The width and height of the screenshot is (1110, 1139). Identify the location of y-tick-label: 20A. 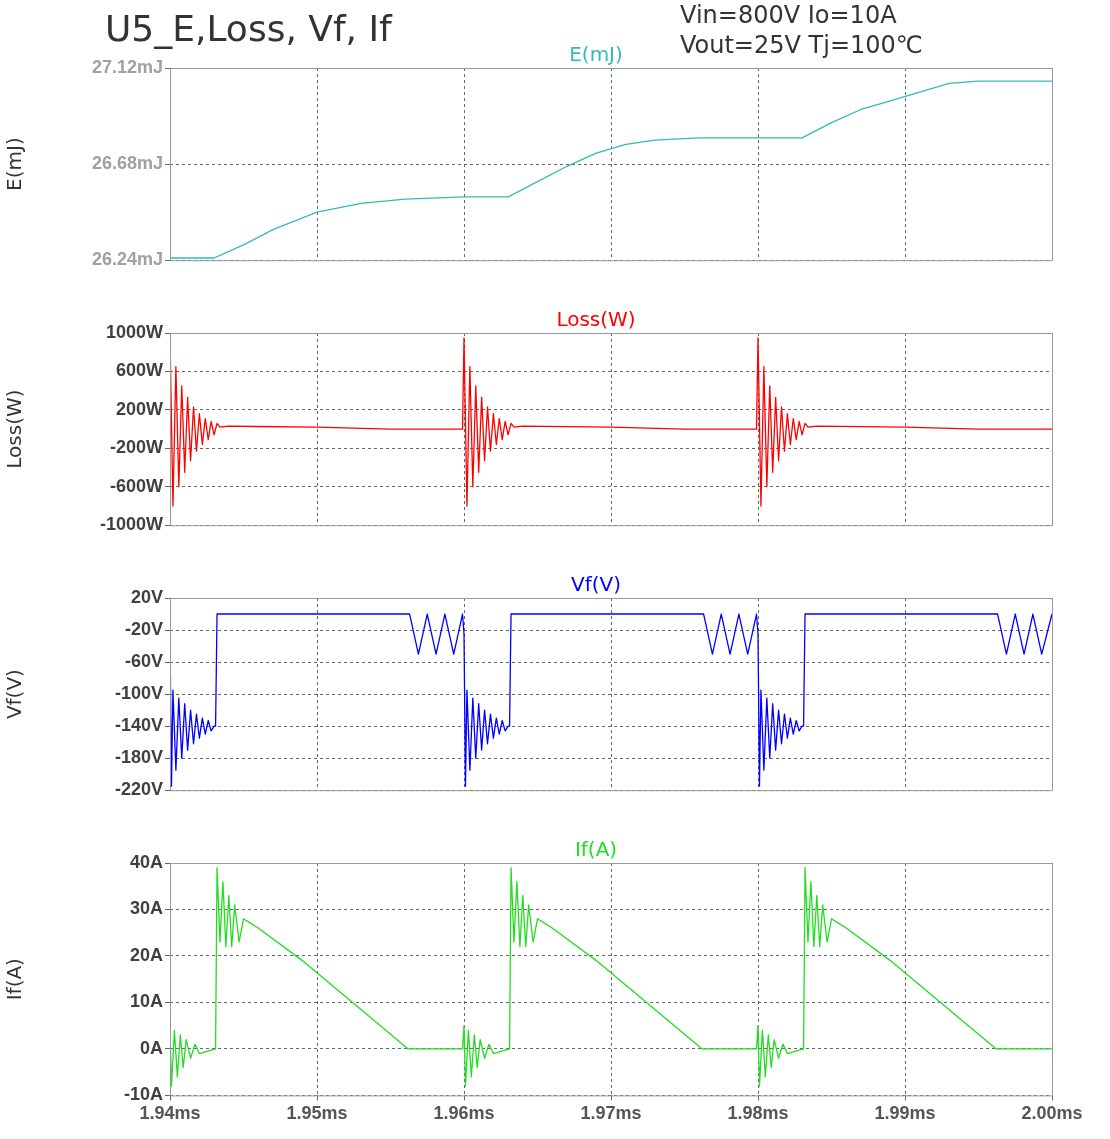
(146, 954).